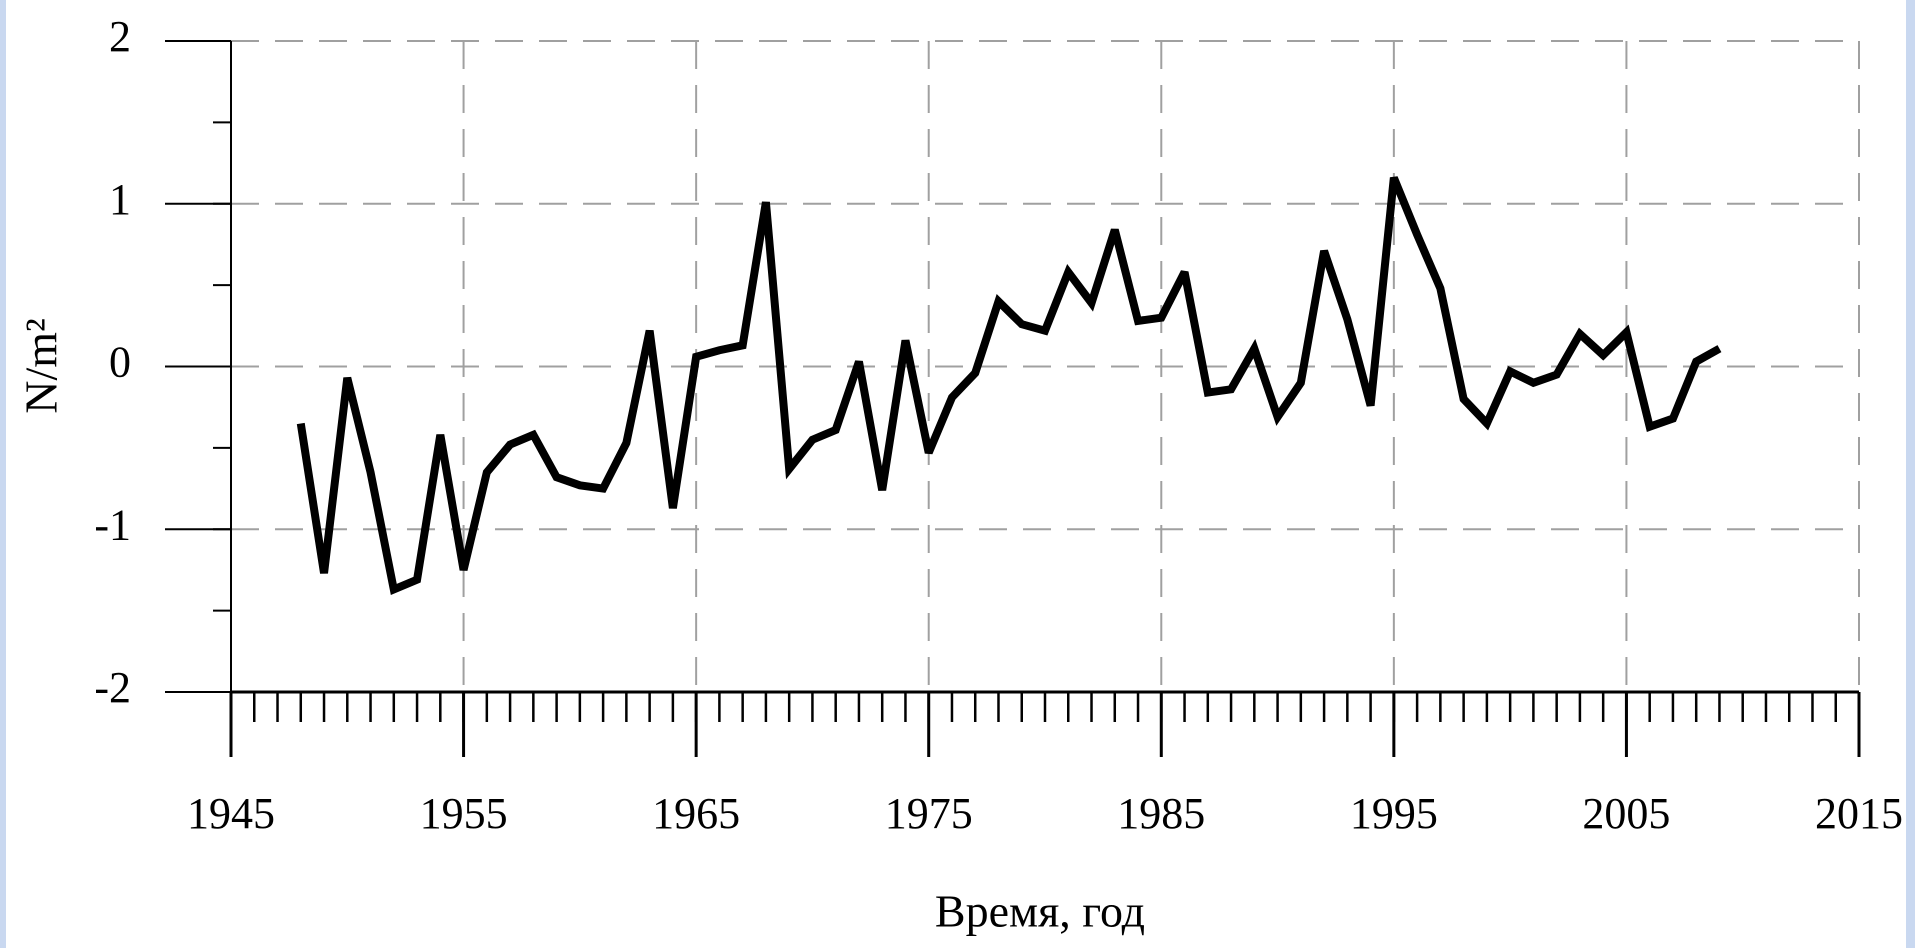 This screenshot has width=1915, height=948. I want to click on y-tick-label: -2, so click(112, 687).